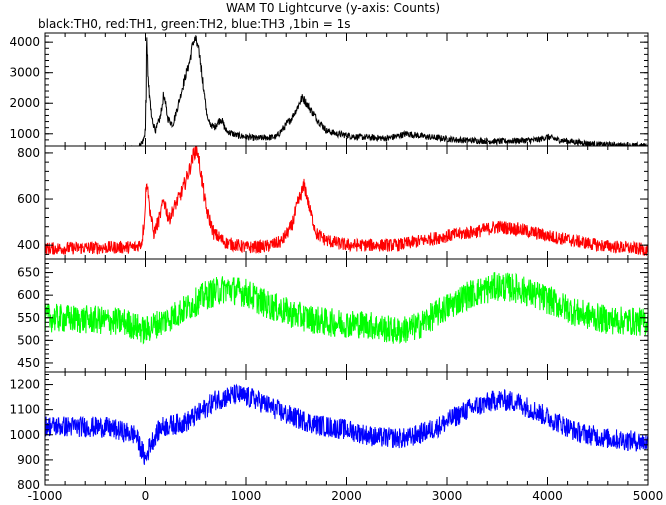  I want to click on y-tick-label: 1200, so click(24, 385).